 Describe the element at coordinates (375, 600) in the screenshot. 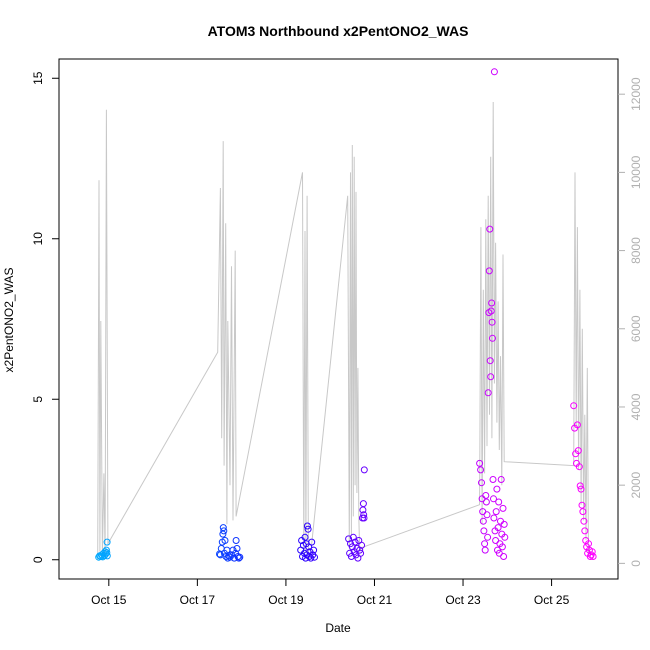

I see `x-tick-label: Oct 21` at that location.